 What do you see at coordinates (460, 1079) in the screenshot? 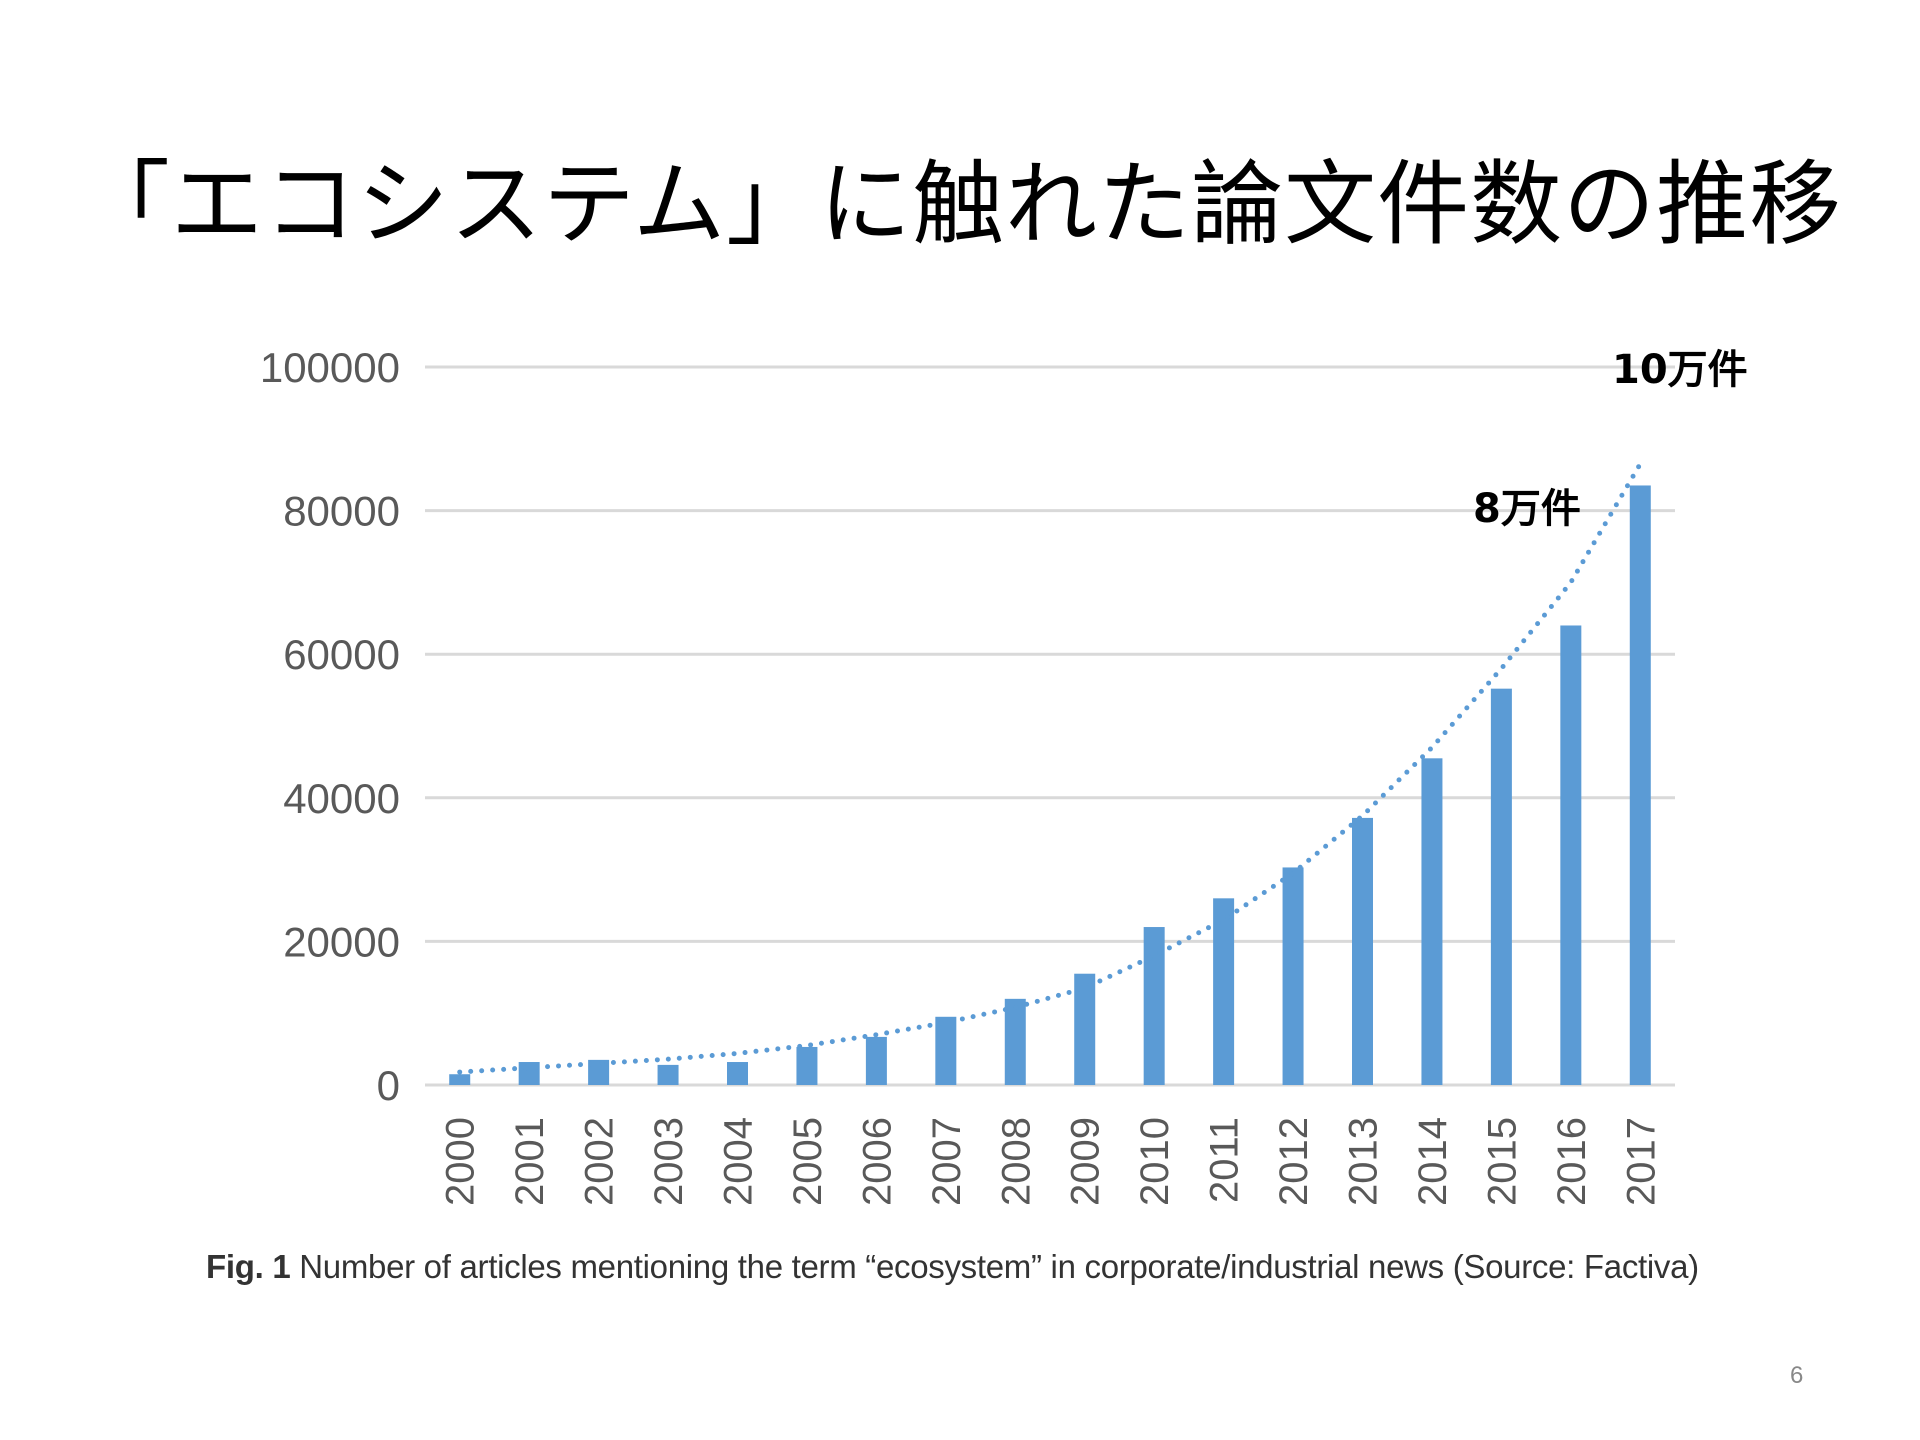
I see `bar-2000` at bounding box center [460, 1079].